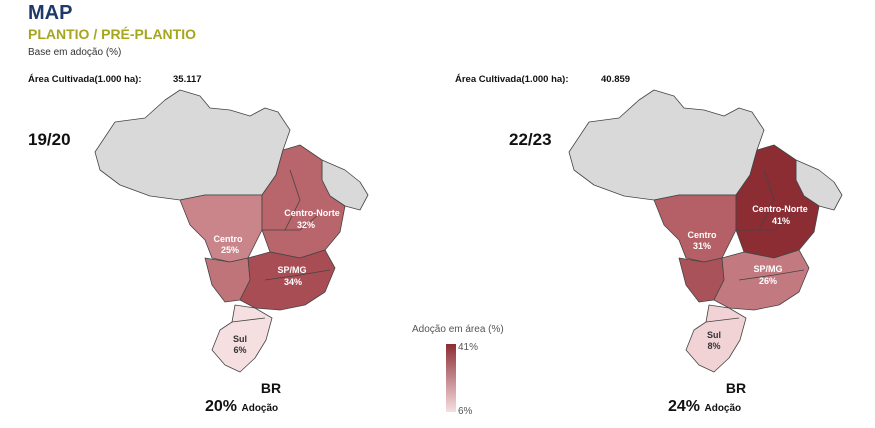  What do you see at coordinates (767, 269) in the screenshot?
I see `label-sp-mg-right: SP/MG` at bounding box center [767, 269].